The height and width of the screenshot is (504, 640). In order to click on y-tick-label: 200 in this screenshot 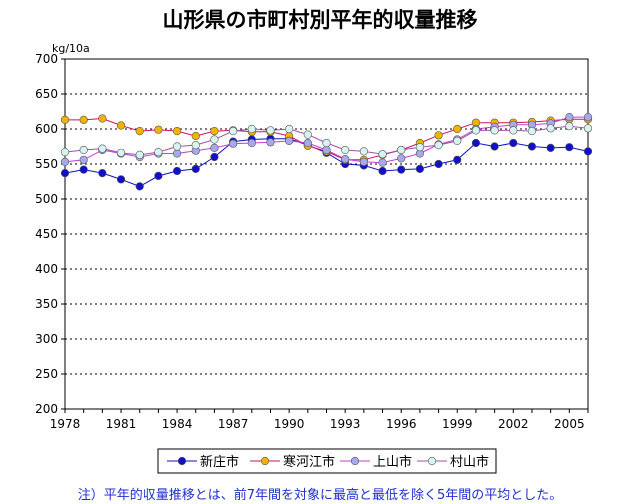, I will do `click(46, 409)`.